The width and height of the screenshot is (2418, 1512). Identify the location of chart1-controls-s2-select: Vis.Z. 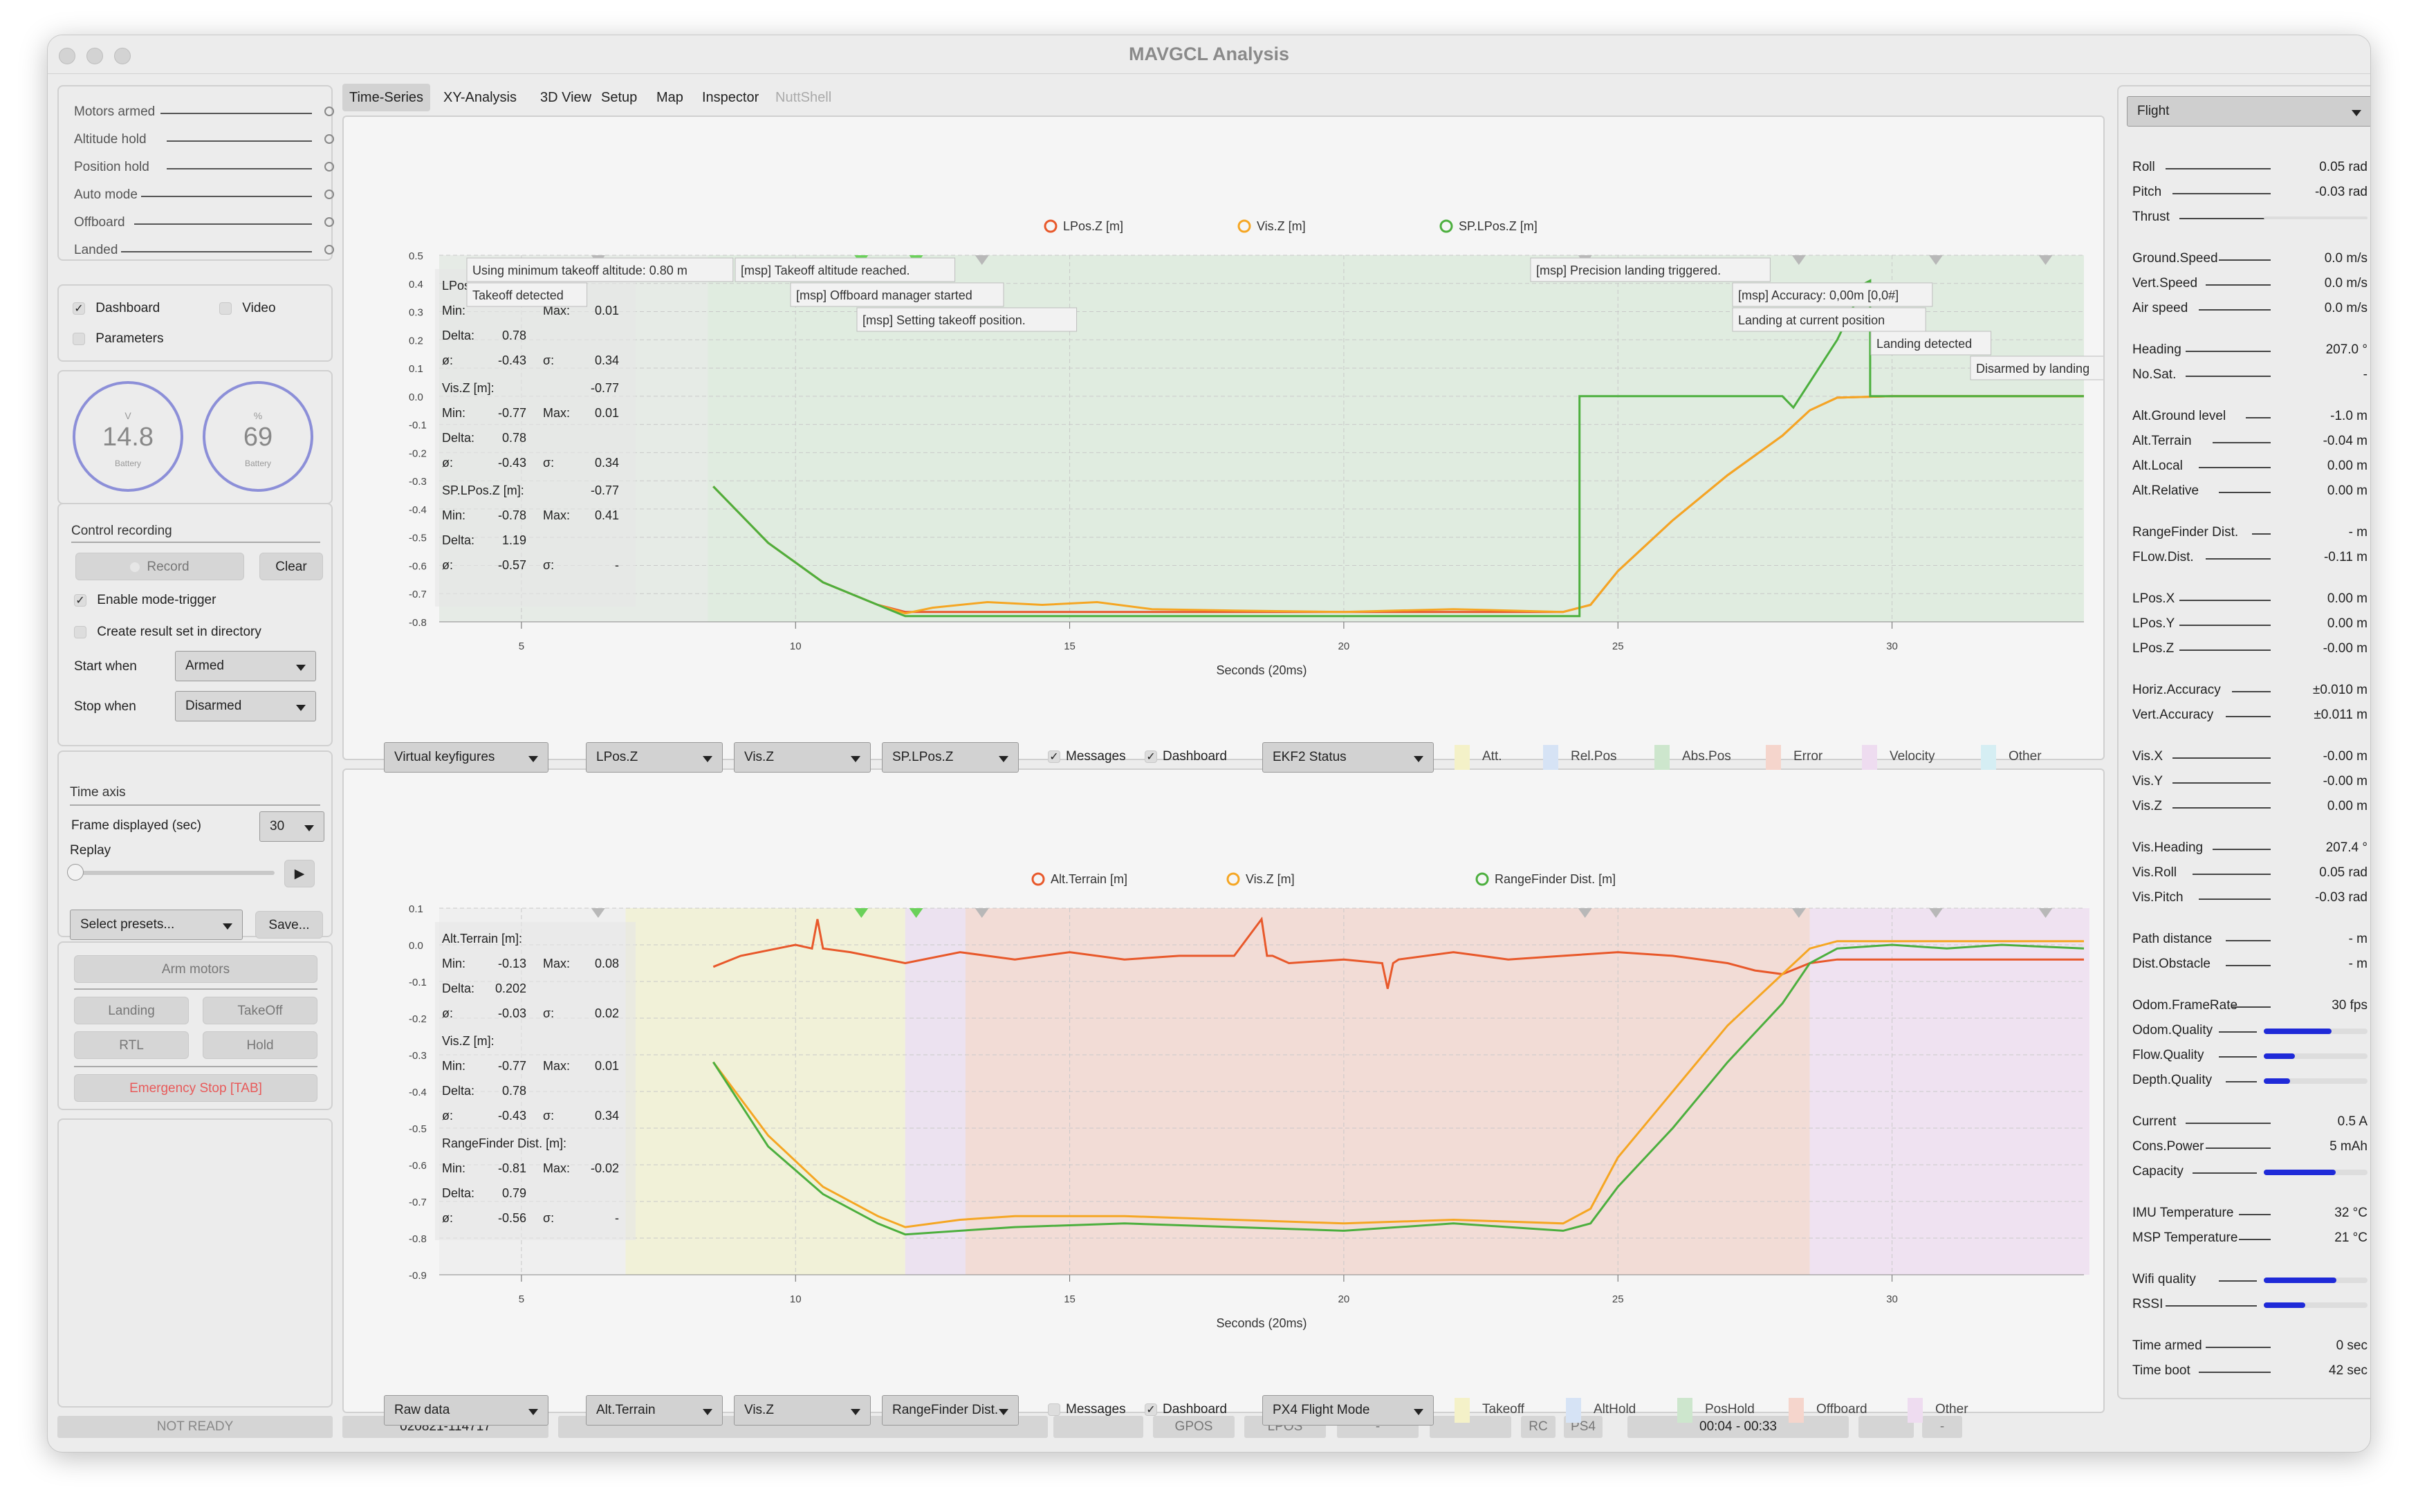
(803, 757).